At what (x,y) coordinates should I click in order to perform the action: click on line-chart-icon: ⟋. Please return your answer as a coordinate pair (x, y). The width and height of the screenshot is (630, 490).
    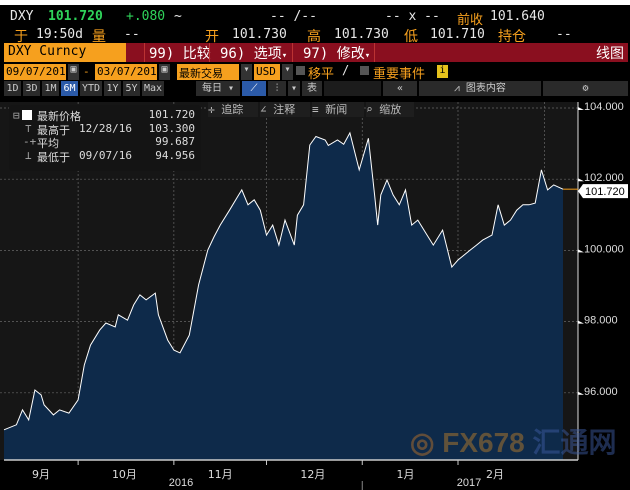
    Looking at the image, I should click on (254, 88).